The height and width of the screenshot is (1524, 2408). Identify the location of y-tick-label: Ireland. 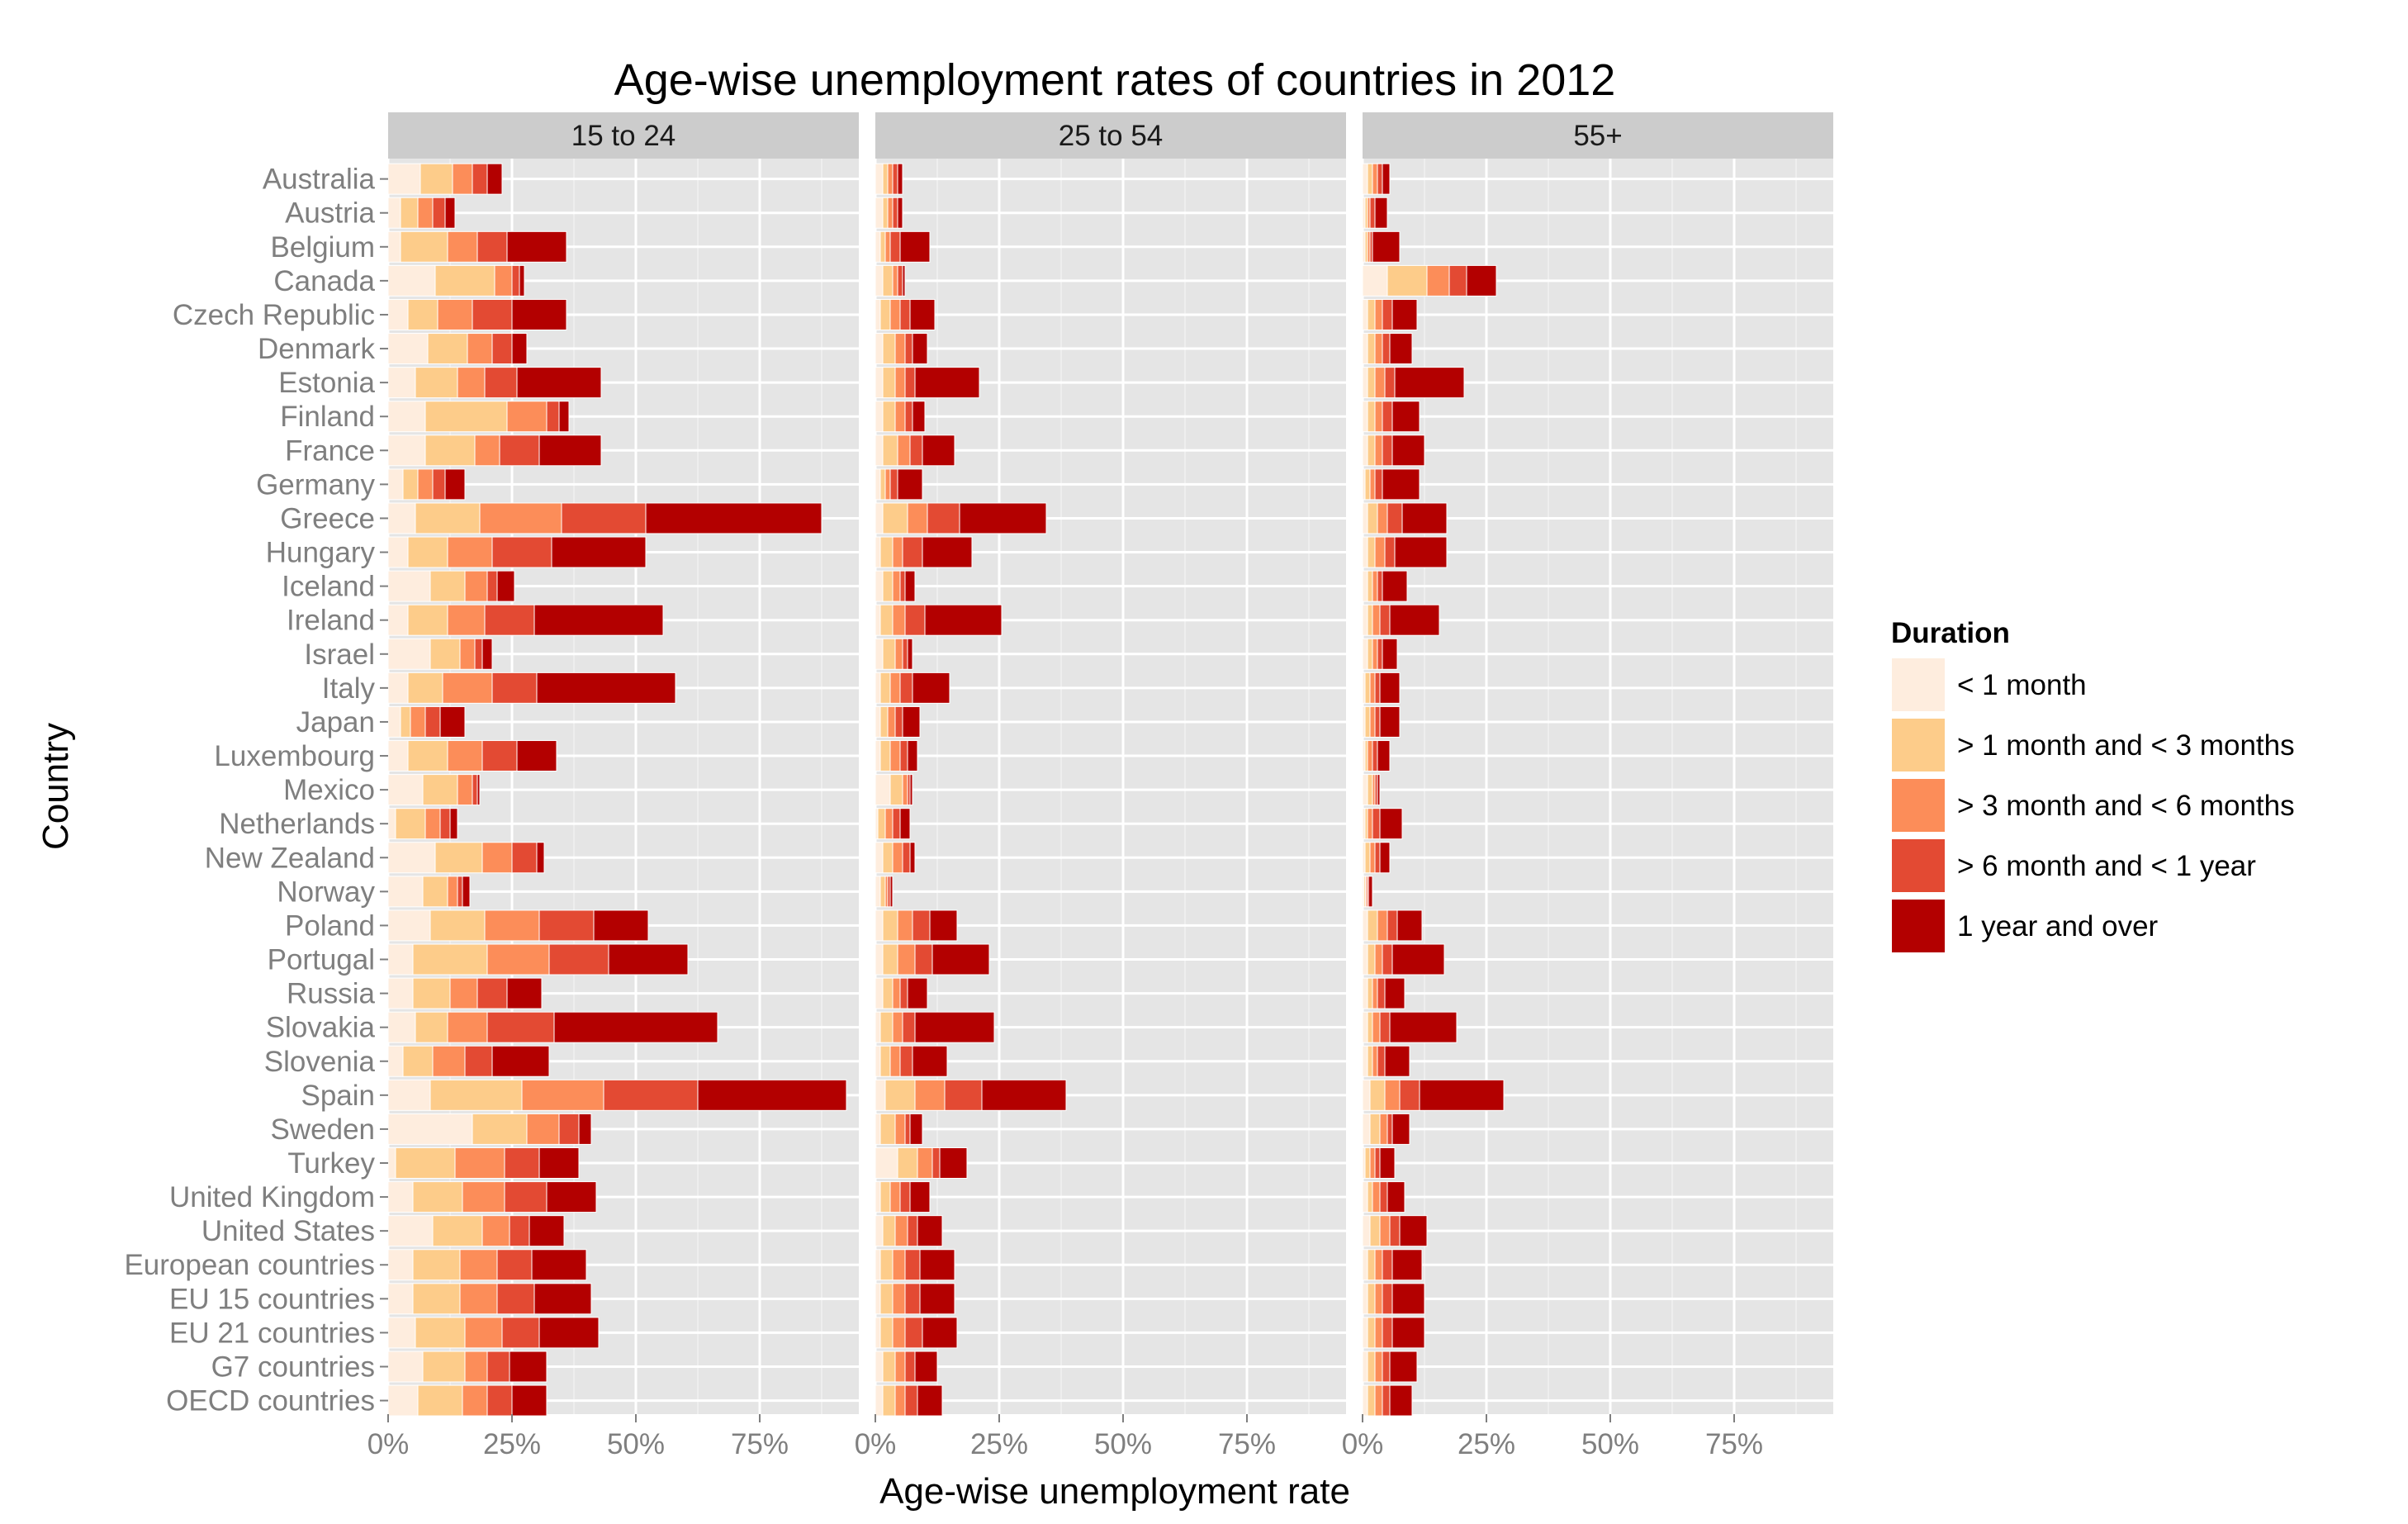
(331, 621).